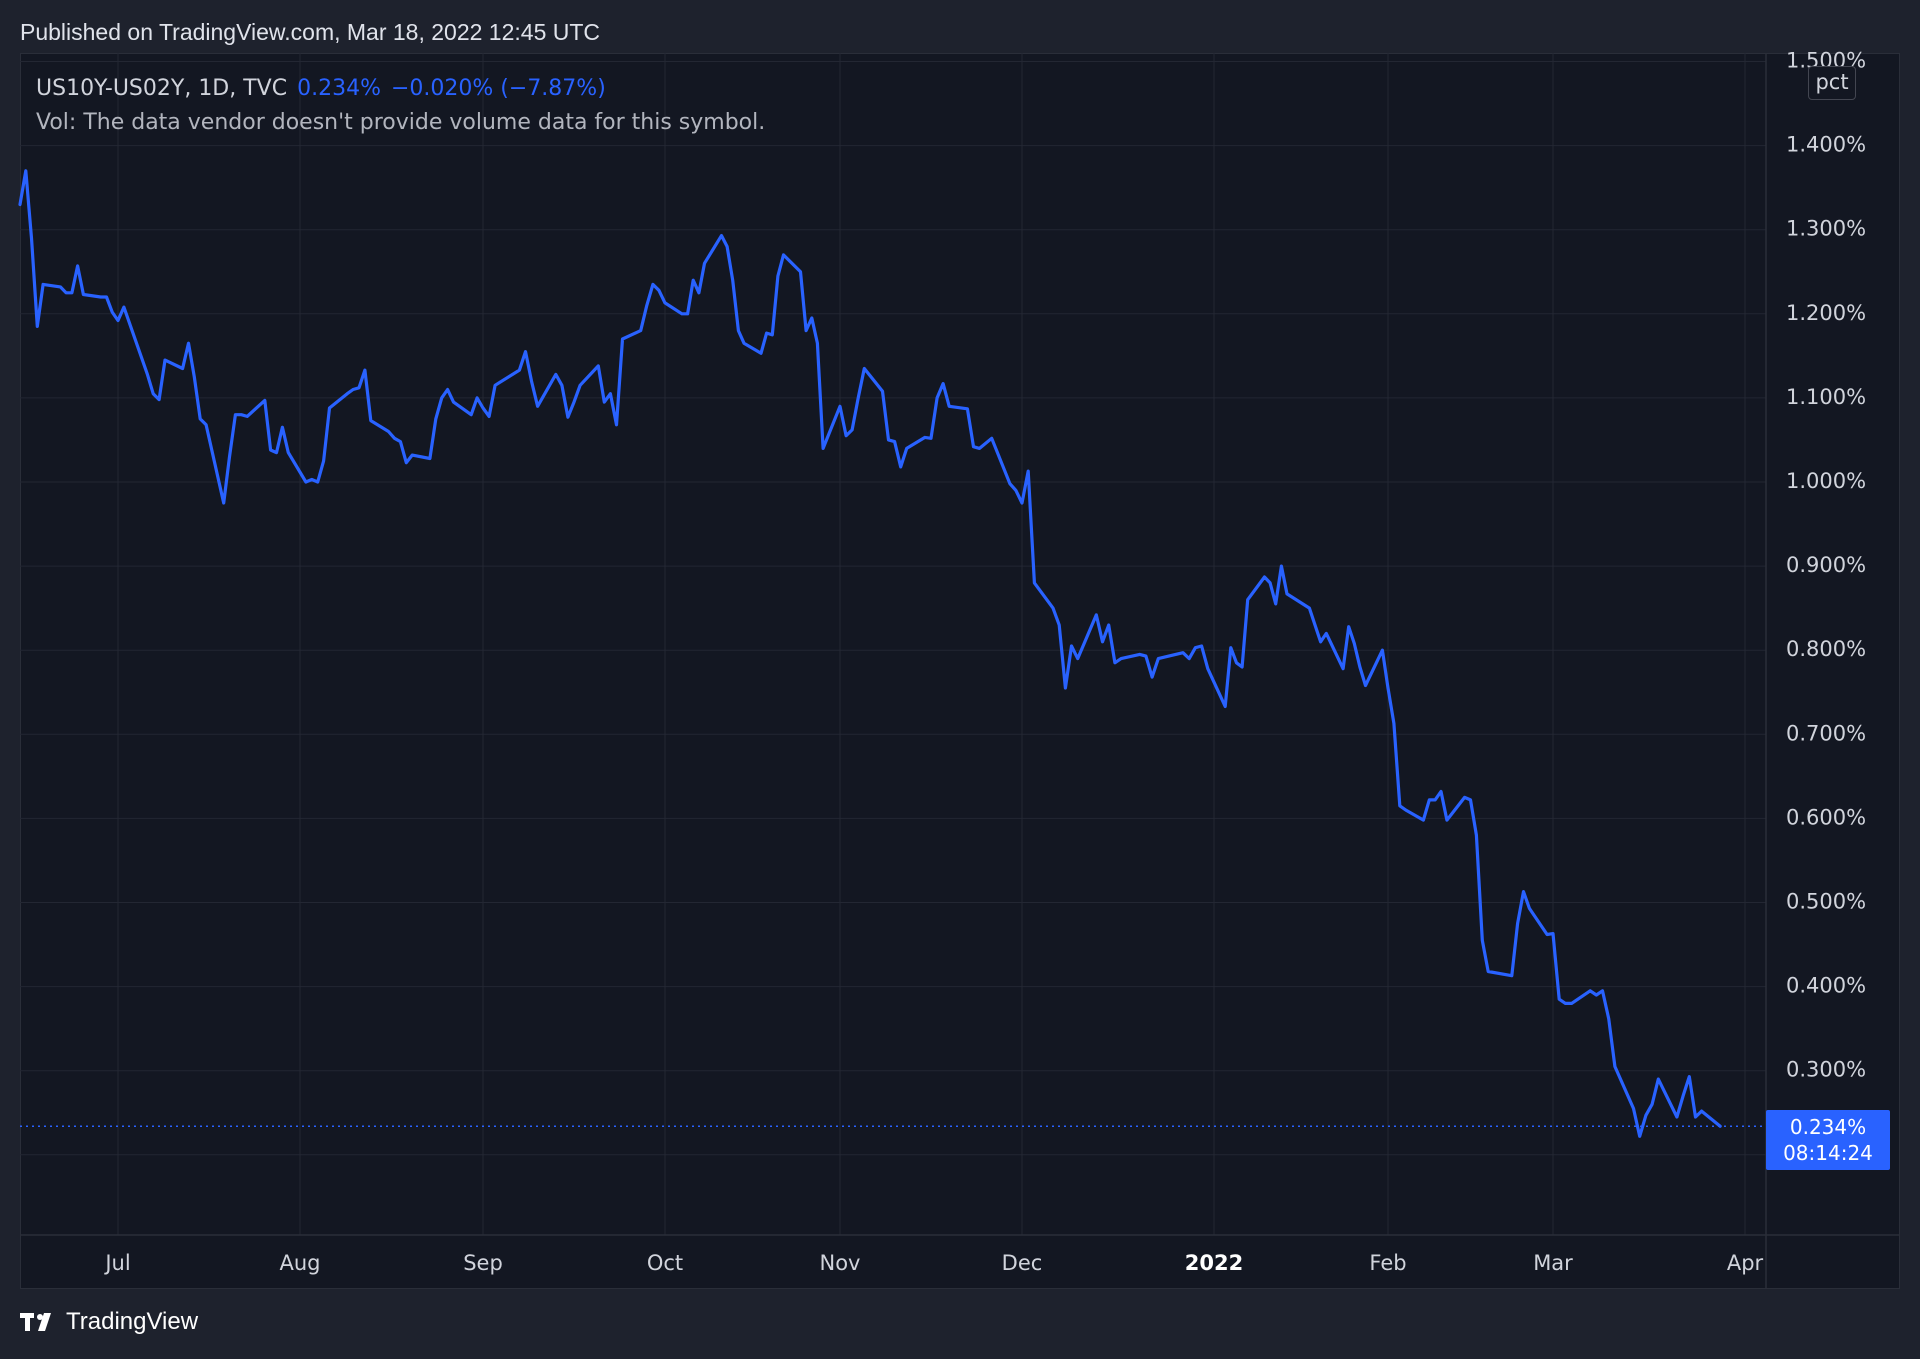  Describe the element at coordinates (1826, 397) in the screenshot. I see `y-tick-label: 1.100%` at that location.